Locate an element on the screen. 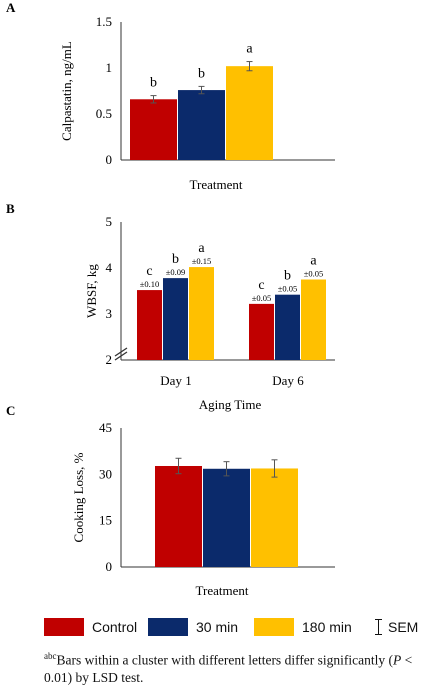 This screenshot has width=433, height=686. legend-item-sem: SEM is located at coordinates (396, 627).